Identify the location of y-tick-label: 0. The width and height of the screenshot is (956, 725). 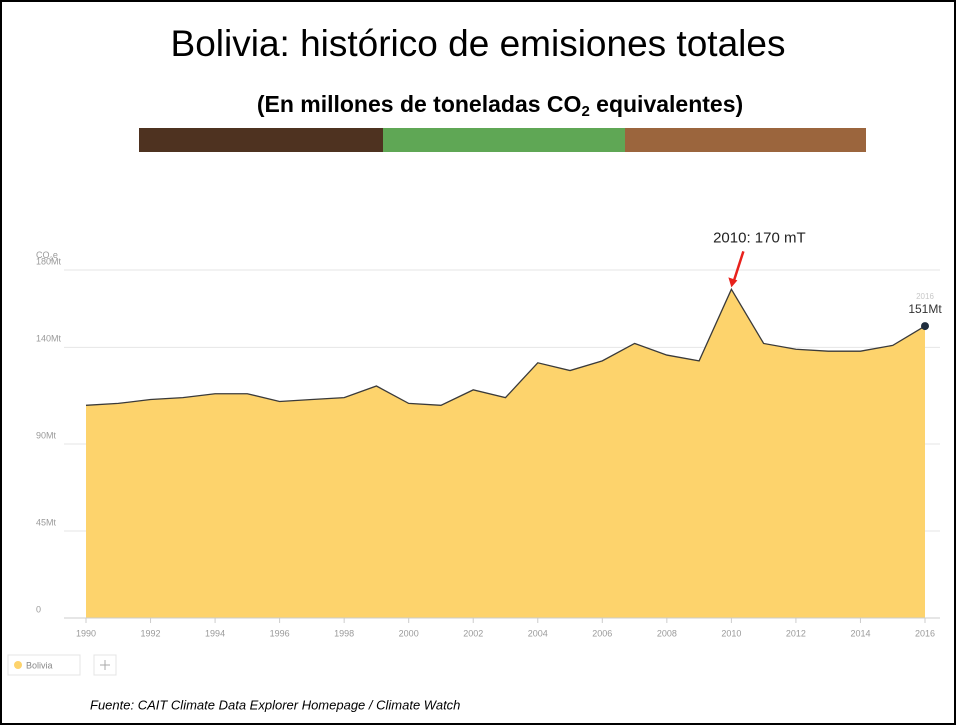
(38, 609).